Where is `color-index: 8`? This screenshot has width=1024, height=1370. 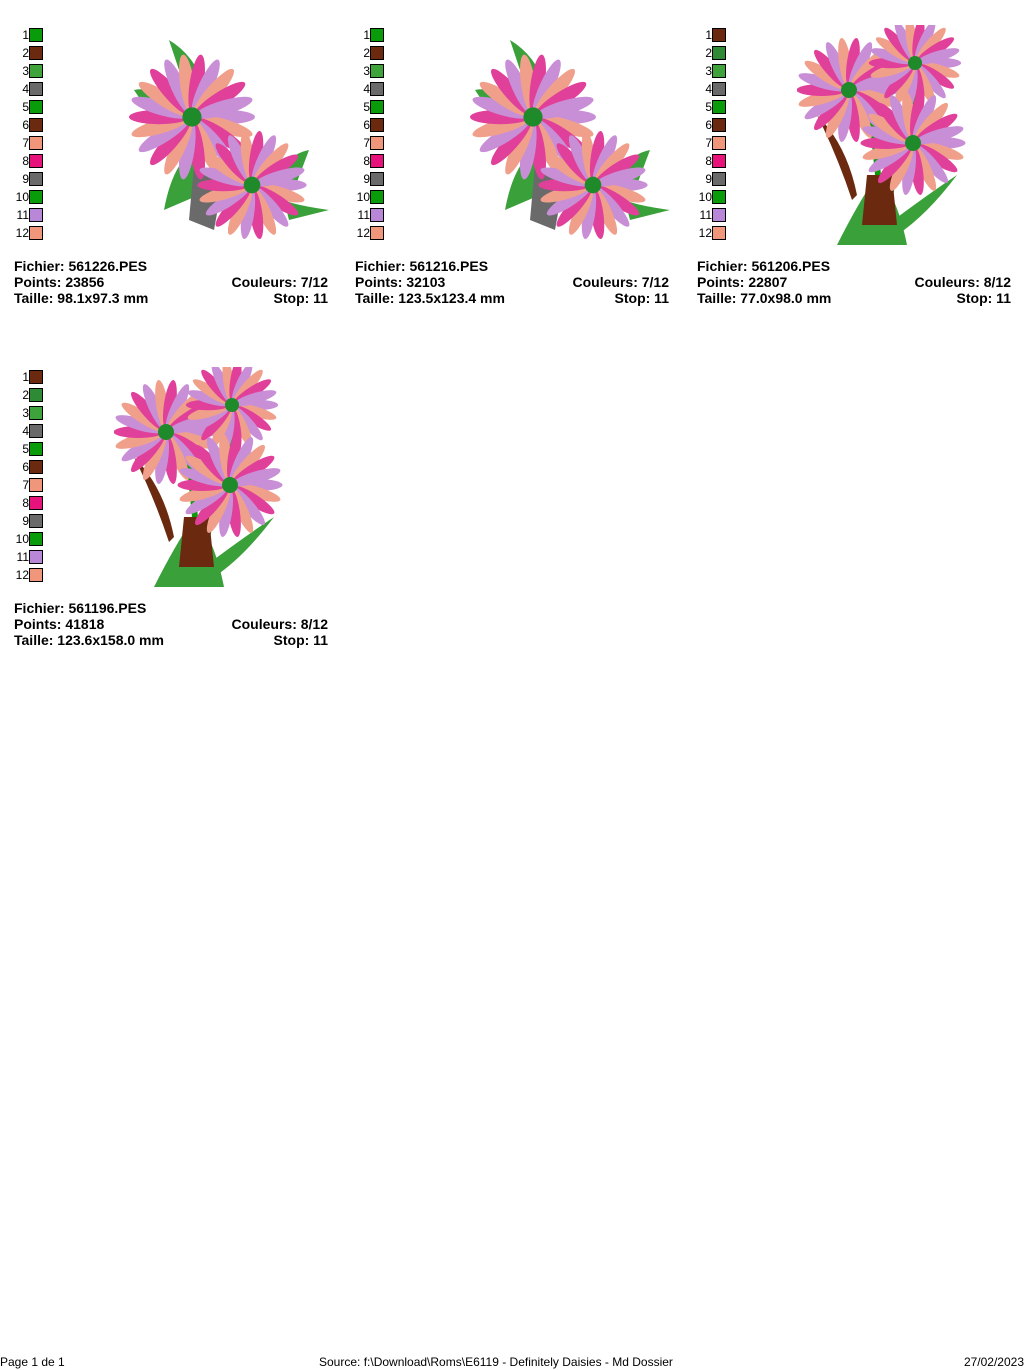 color-index: 8 is located at coordinates (25, 161).